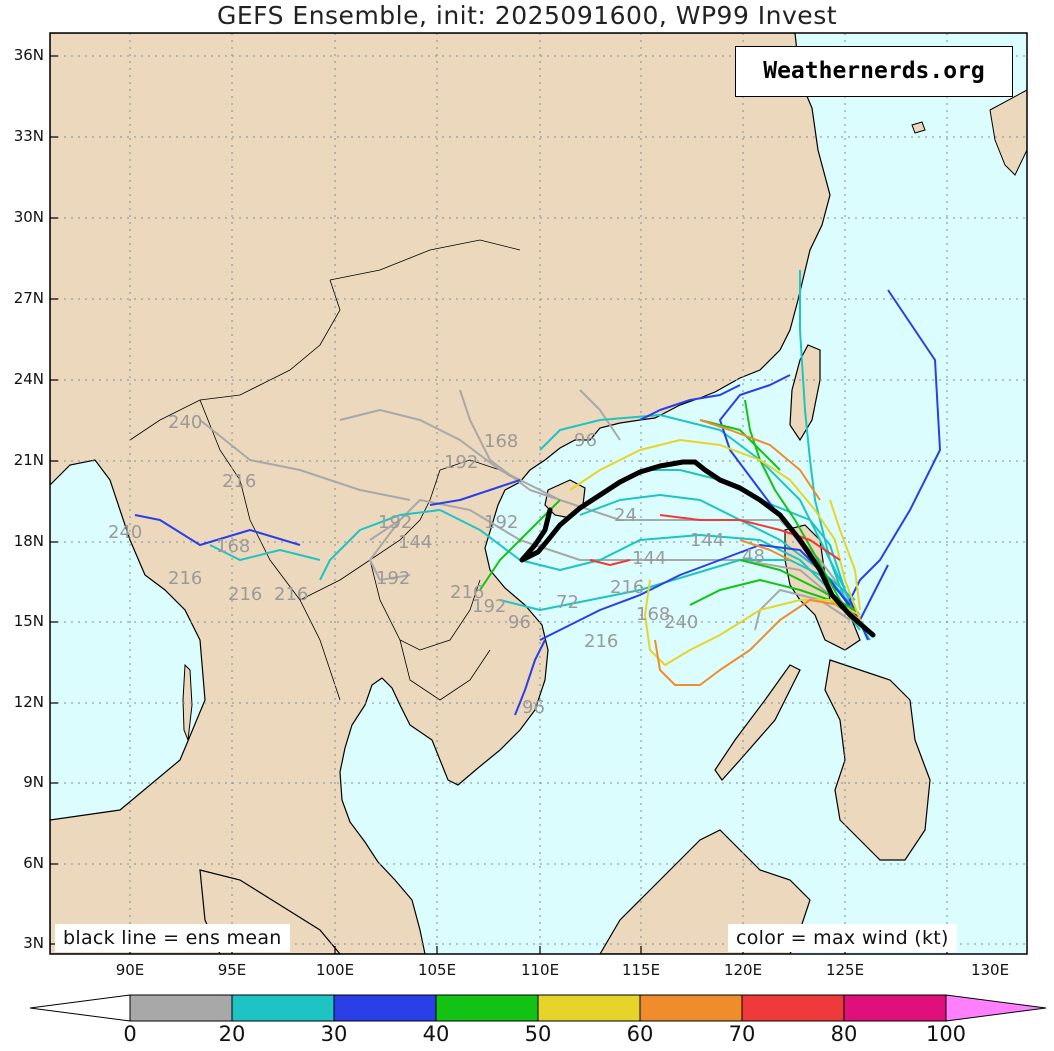 This screenshot has height=1051, width=1054. Describe the element at coordinates (232, 1034) in the screenshot. I see `colorbar-label: 20` at that location.